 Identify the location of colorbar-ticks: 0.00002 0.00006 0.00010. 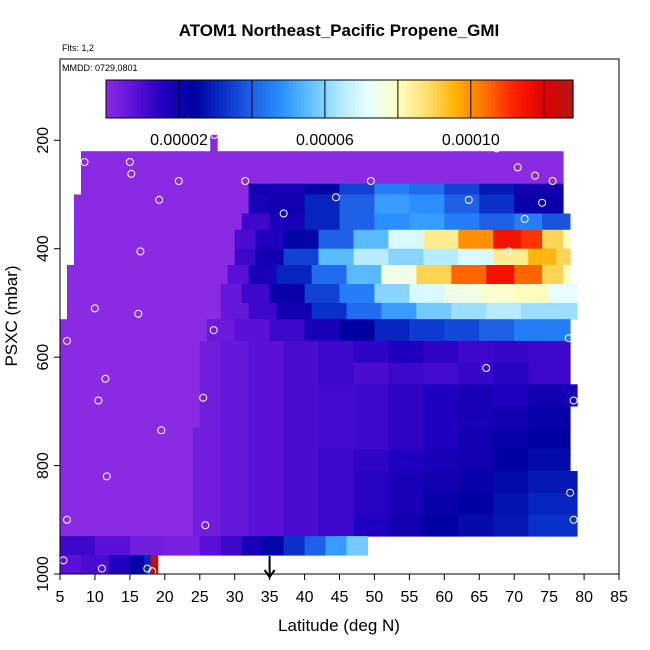
(347, 114).